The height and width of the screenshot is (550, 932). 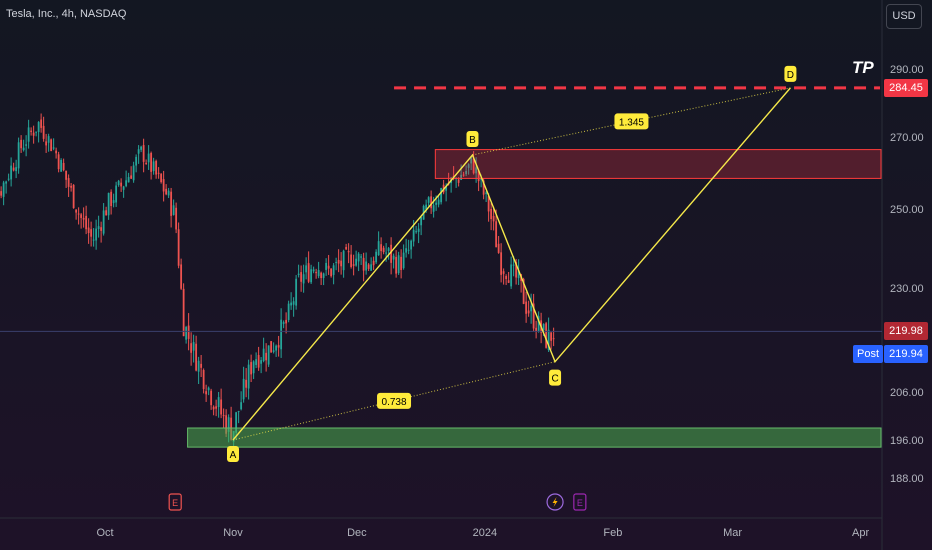 What do you see at coordinates (907, 70) in the screenshot?
I see `price-tick-label: 290.00` at bounding box center [907, 70].